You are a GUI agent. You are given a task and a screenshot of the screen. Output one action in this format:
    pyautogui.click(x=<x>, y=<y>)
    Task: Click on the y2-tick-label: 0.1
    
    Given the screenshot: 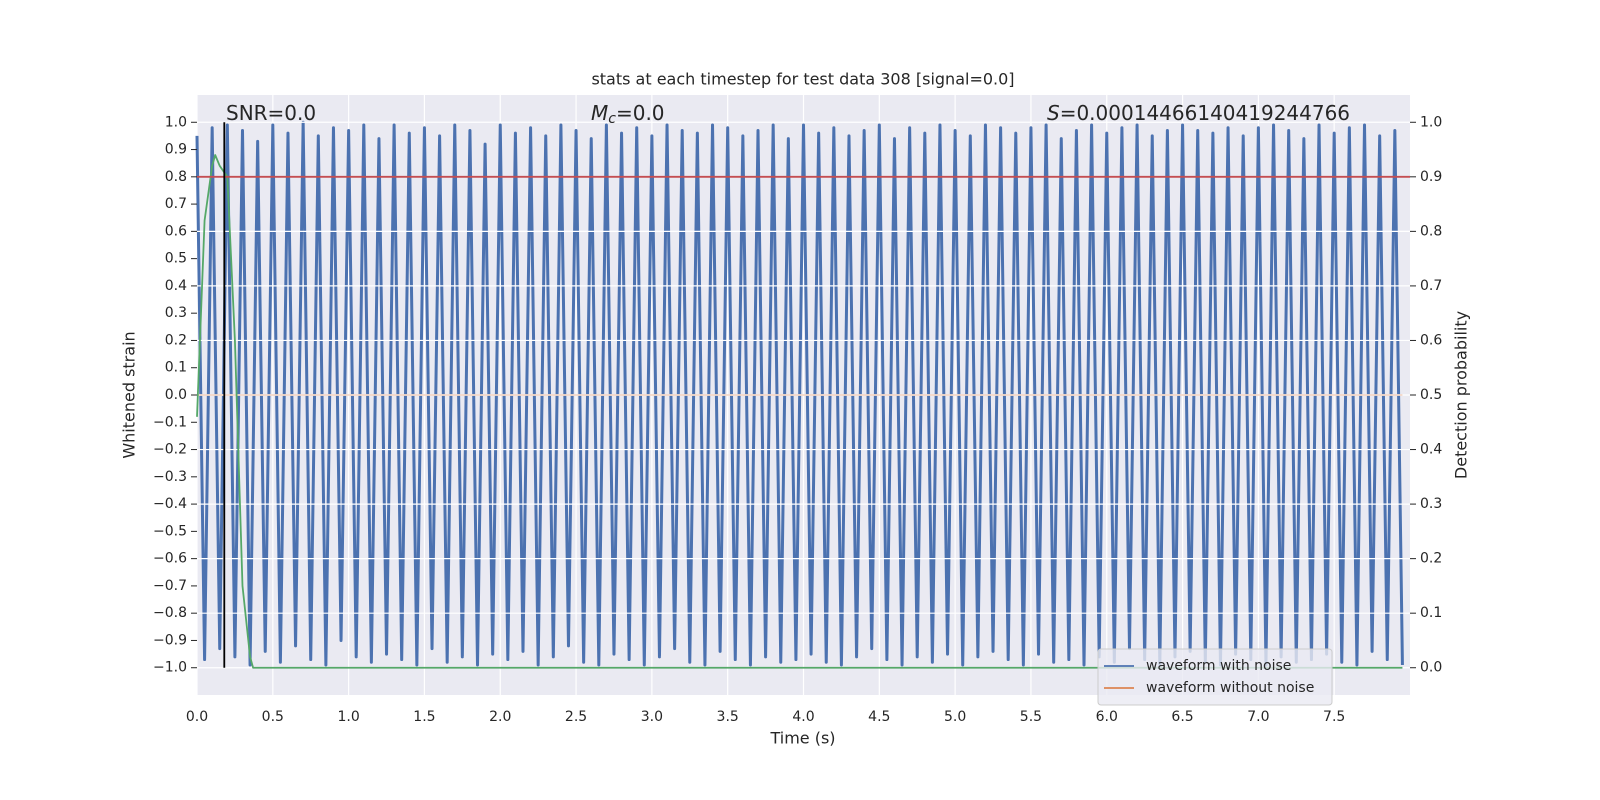 What is the action you would take?
    pyautogui.click(x=1431, y=613)
    